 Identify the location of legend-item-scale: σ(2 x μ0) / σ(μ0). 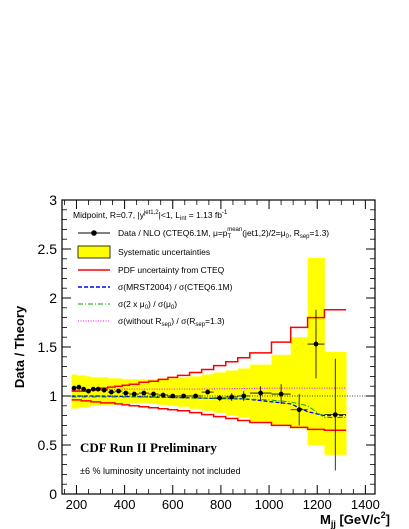
(127, 305).